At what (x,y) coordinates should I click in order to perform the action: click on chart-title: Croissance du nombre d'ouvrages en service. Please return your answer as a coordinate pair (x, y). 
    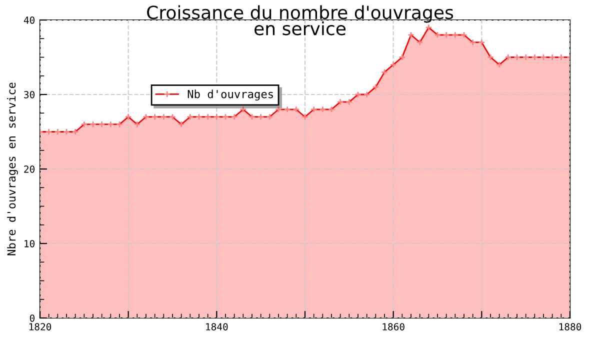
    Looking at the image, I should click on (300, 20).